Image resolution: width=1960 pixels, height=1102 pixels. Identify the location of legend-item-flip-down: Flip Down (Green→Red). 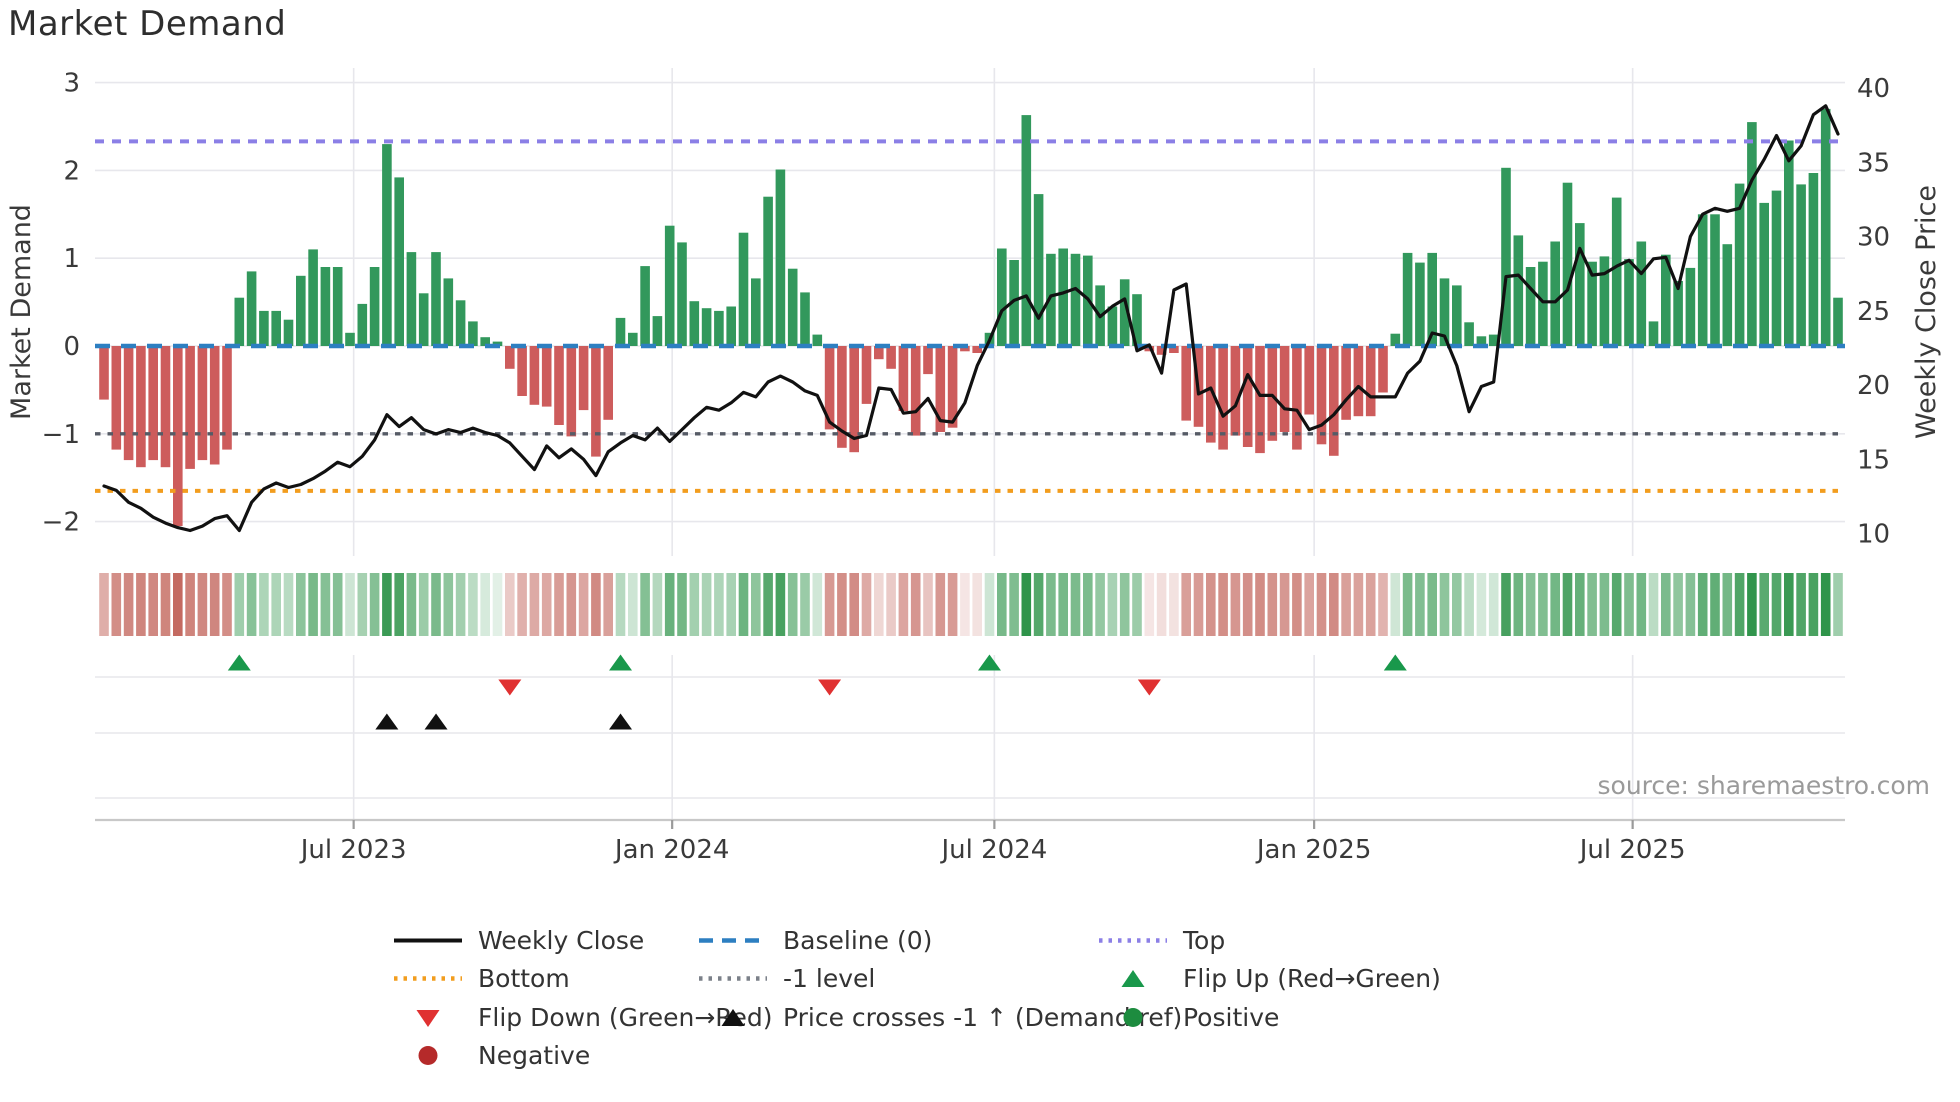
(582, 1017).